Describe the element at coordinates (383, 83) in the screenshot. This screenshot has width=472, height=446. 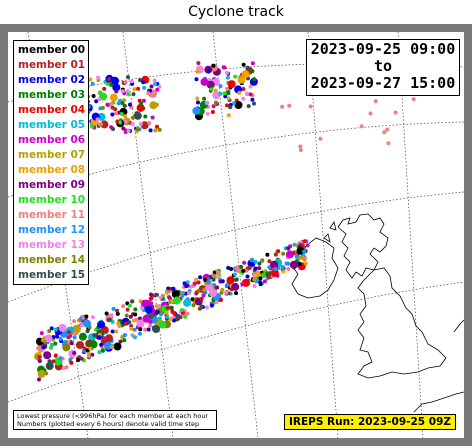
I see `date-end: 2023-09-27 15:00` at that location.